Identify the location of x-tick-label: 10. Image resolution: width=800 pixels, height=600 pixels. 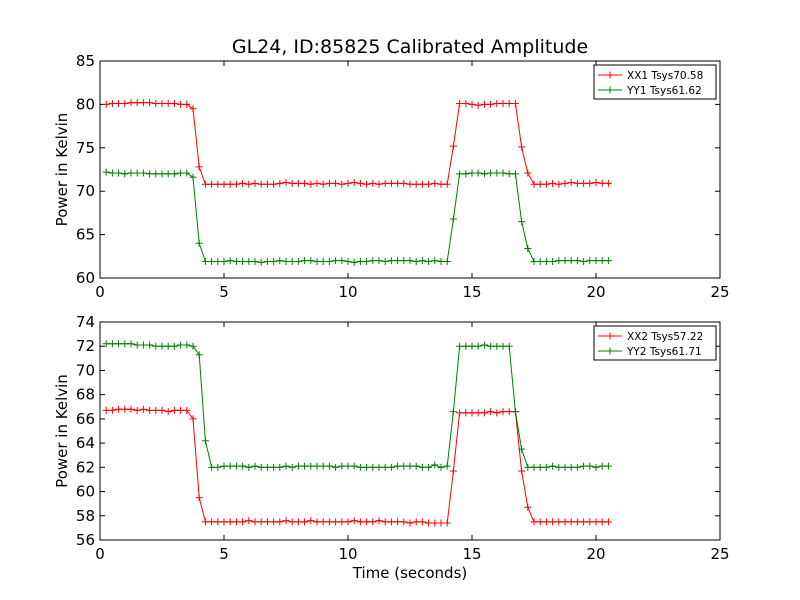
(347, 554).